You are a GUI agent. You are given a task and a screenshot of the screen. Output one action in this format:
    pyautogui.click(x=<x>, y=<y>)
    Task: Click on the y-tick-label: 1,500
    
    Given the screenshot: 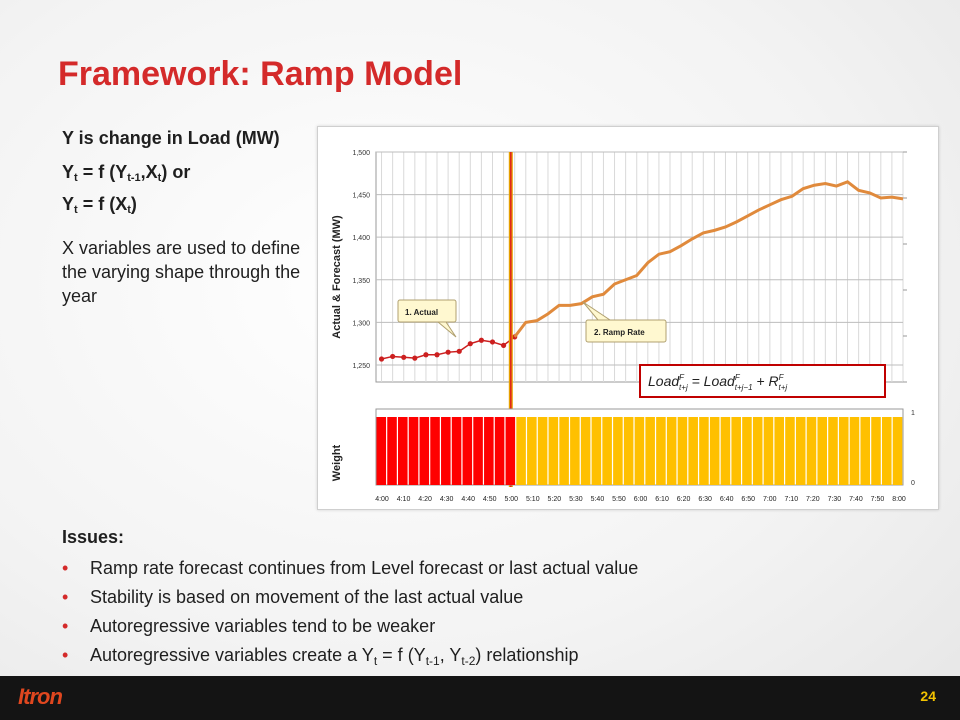 What is the action you would take?
    pyautogui.click(x=361, y=153)
    